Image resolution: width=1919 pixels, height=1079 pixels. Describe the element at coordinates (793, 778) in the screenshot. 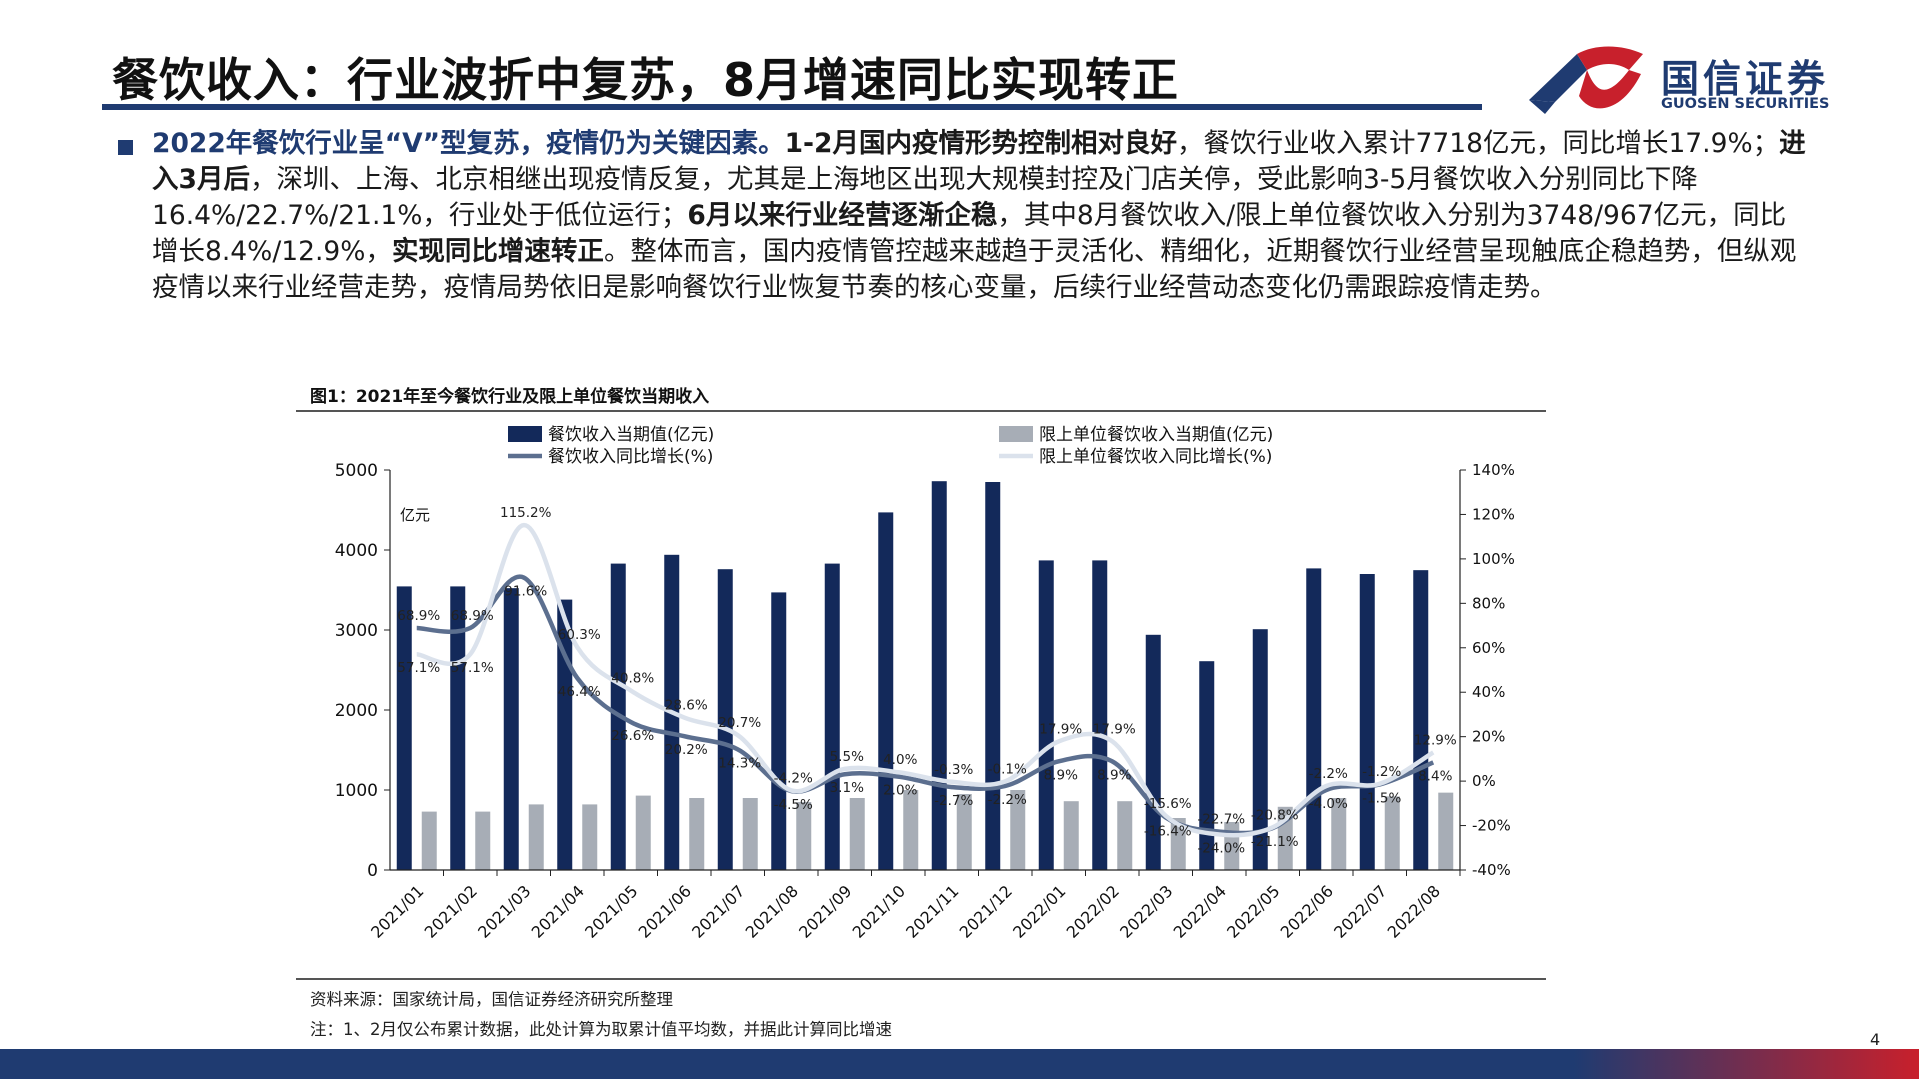

I see `data-label-above-scale-7: -4.2%` at that location.